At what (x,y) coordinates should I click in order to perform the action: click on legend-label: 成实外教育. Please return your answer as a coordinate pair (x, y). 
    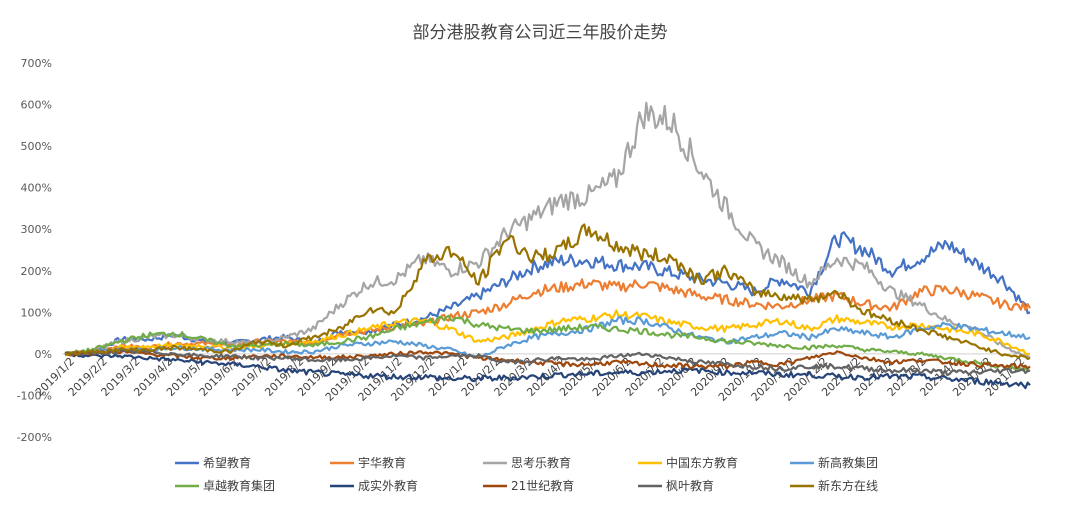
    Looking at the image, I should click on (388, 485).